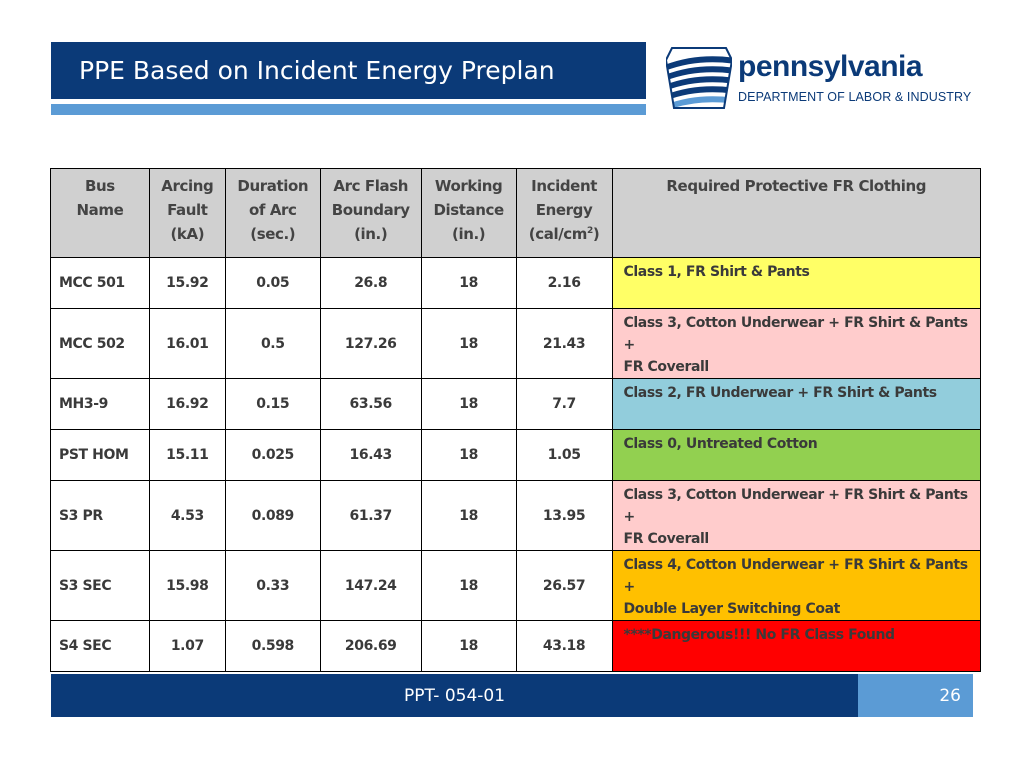  Describe the element at coordinates (100, 515) in the screenshot. I see `bus-name-cell: S3 PR` at that location.